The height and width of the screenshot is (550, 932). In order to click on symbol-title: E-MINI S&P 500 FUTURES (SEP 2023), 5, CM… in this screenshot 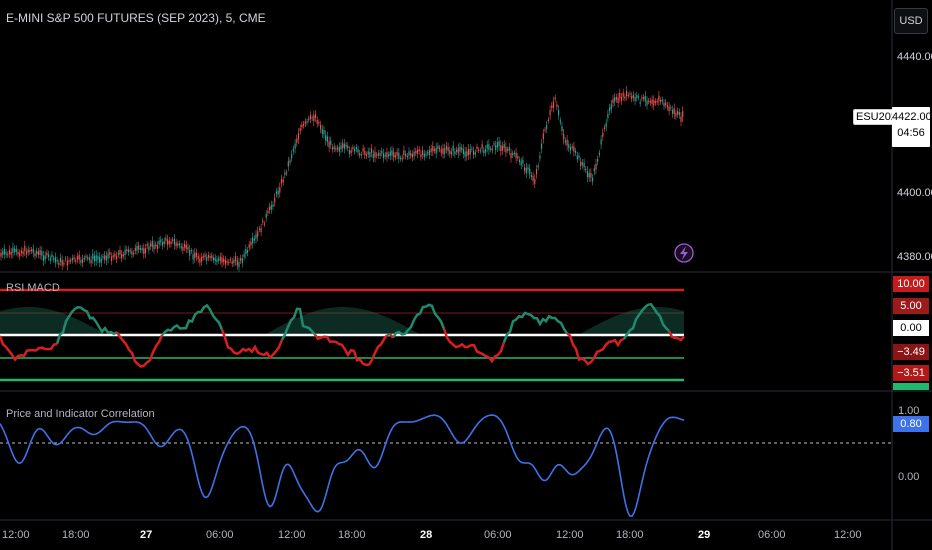, I will do `click(136, 18)`.